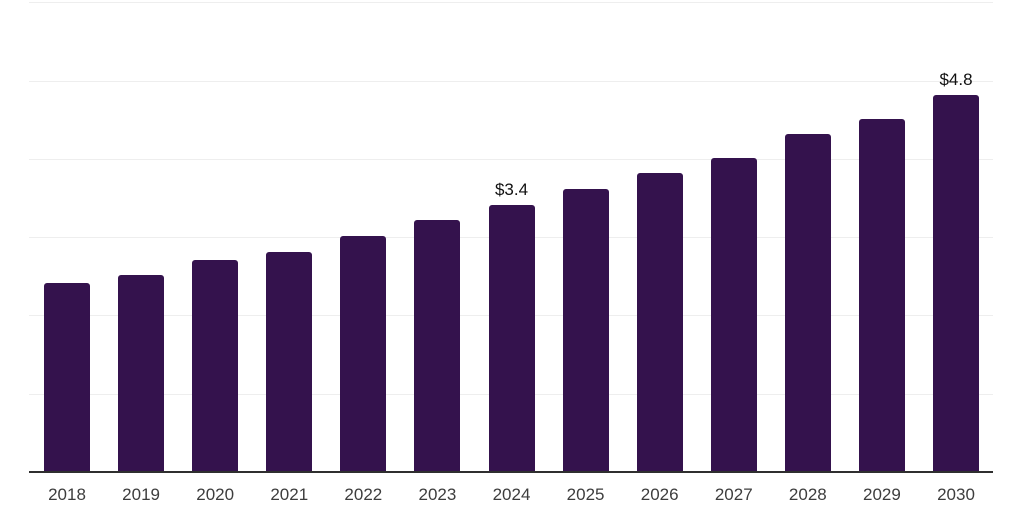  What do you see at coordinates (511, 472) in the screenshot?
I see `x-axis-line` at bounding box center [511, 472].